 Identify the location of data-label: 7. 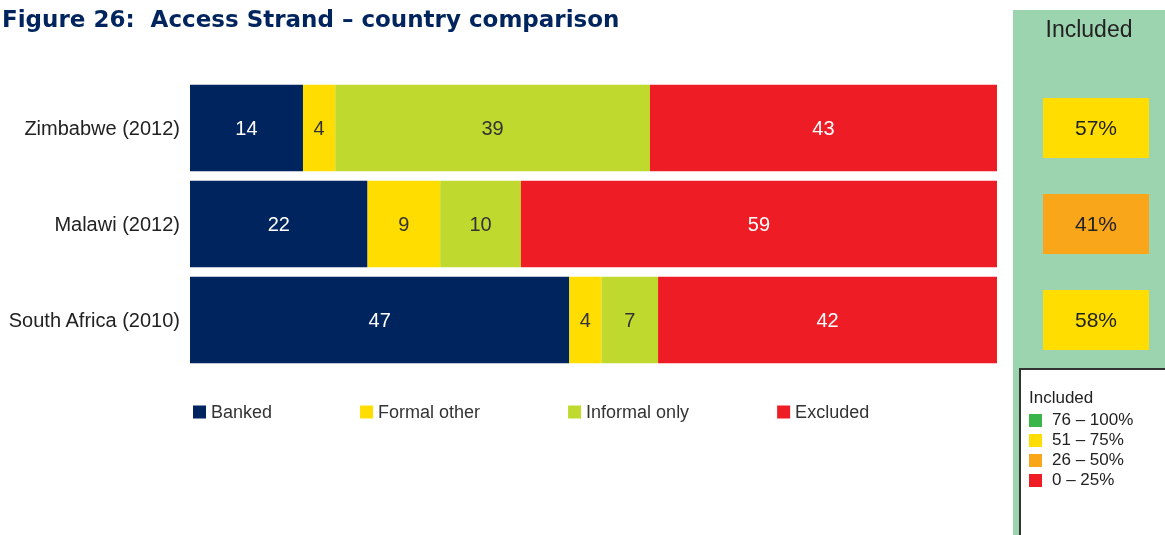
(630, 320).